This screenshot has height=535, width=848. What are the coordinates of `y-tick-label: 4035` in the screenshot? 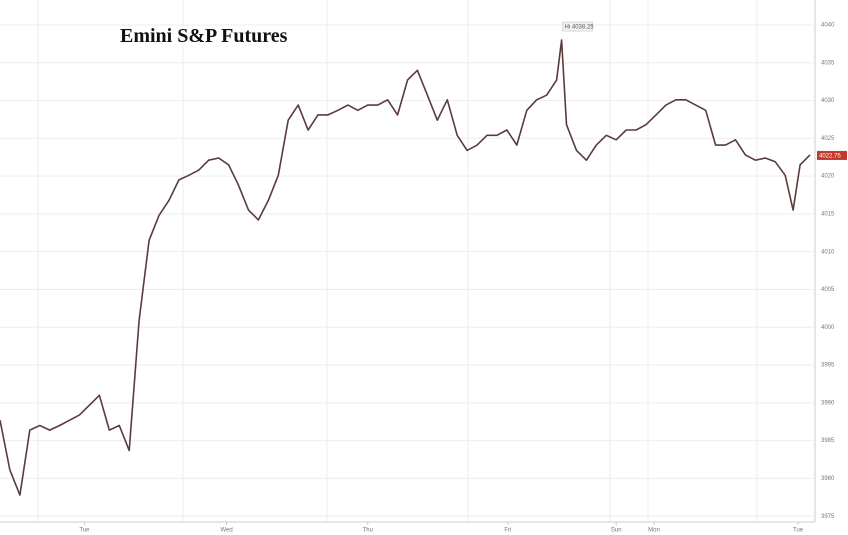 It's located at (828, 63).